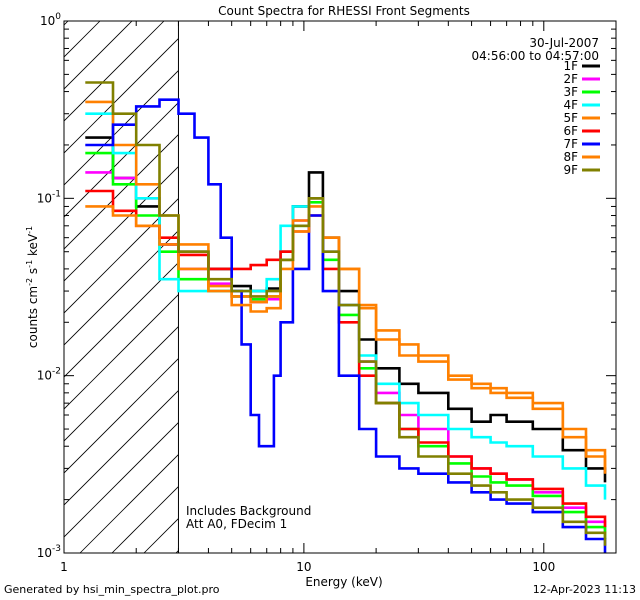  I want to click on y-tick-label: 10⁻¹, so click(49, 197).